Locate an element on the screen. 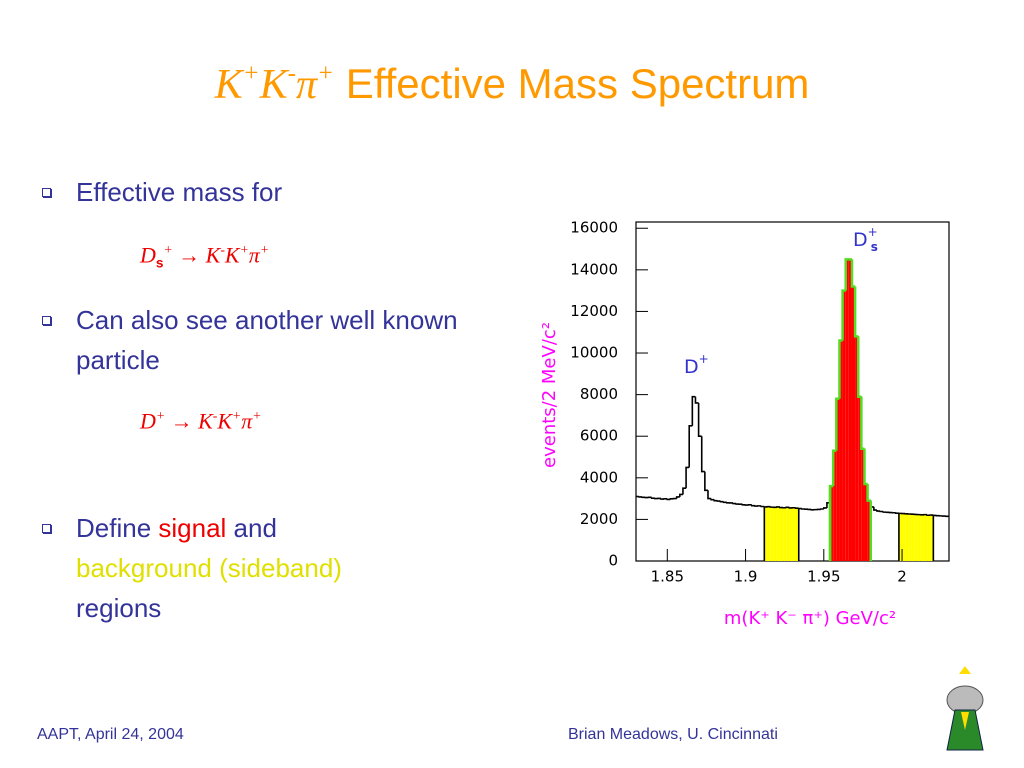 Image resolution: width=1024 pixels, height=768 pixels. y-tick-label: 14000 is located at coordinates (594, 269).